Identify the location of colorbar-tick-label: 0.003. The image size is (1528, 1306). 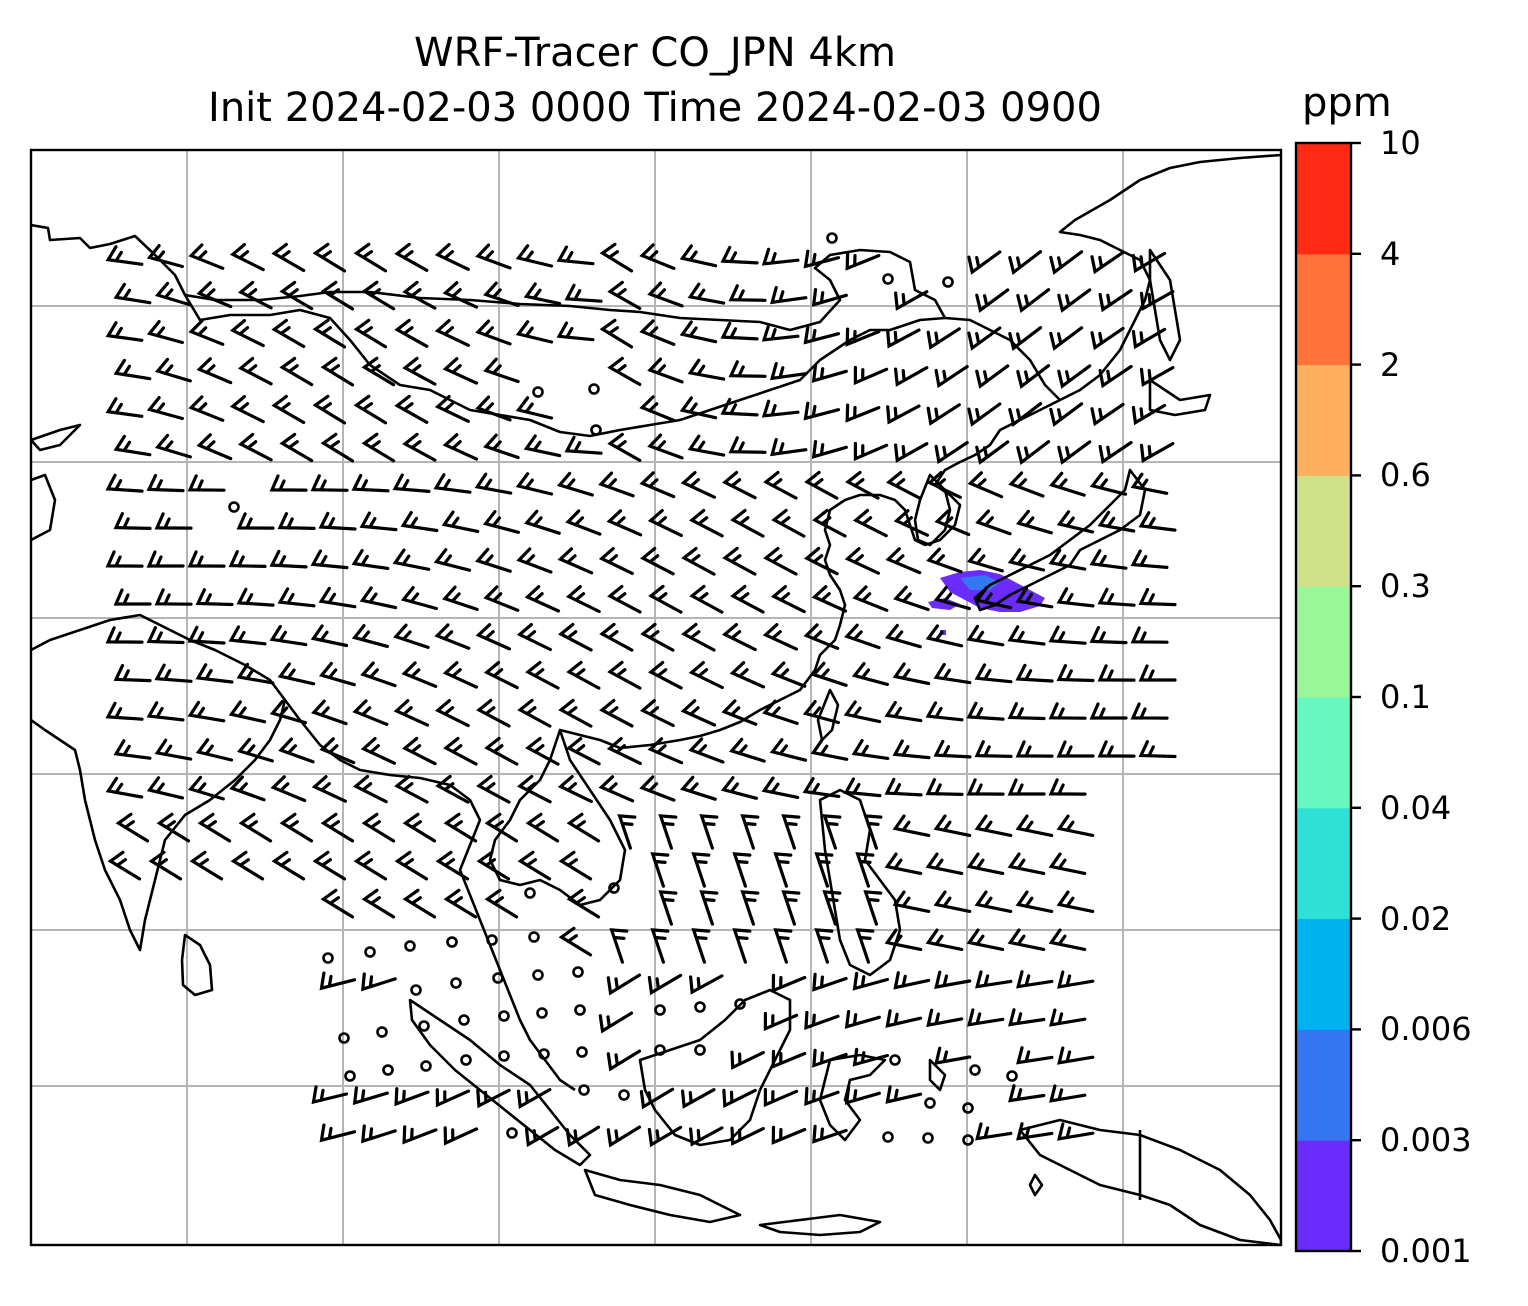
(1426, 1140).